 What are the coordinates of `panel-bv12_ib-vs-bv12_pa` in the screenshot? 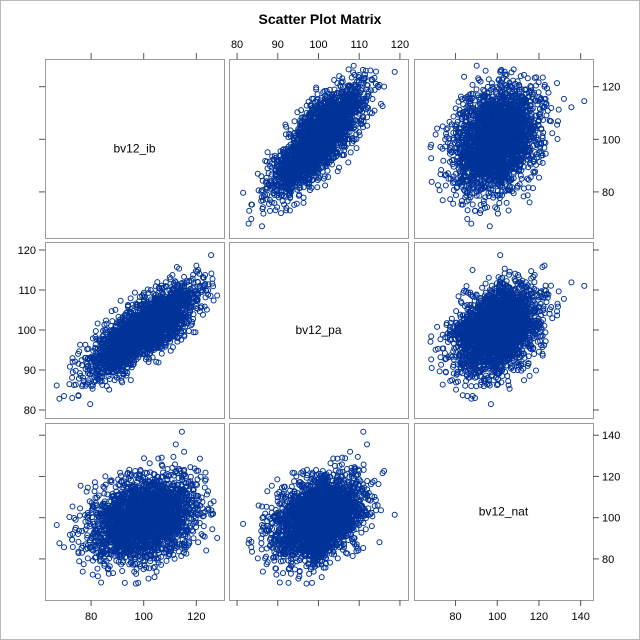 It's located at (319, 149).